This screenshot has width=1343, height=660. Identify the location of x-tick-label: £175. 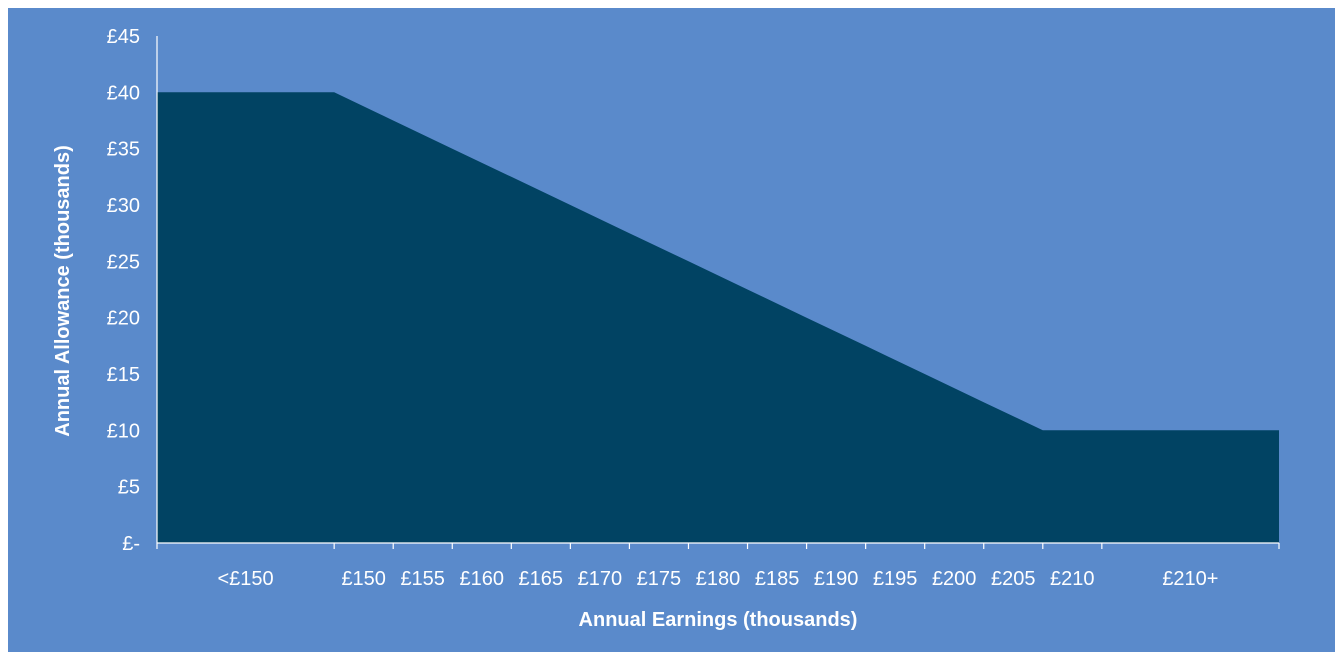
(659, 579).